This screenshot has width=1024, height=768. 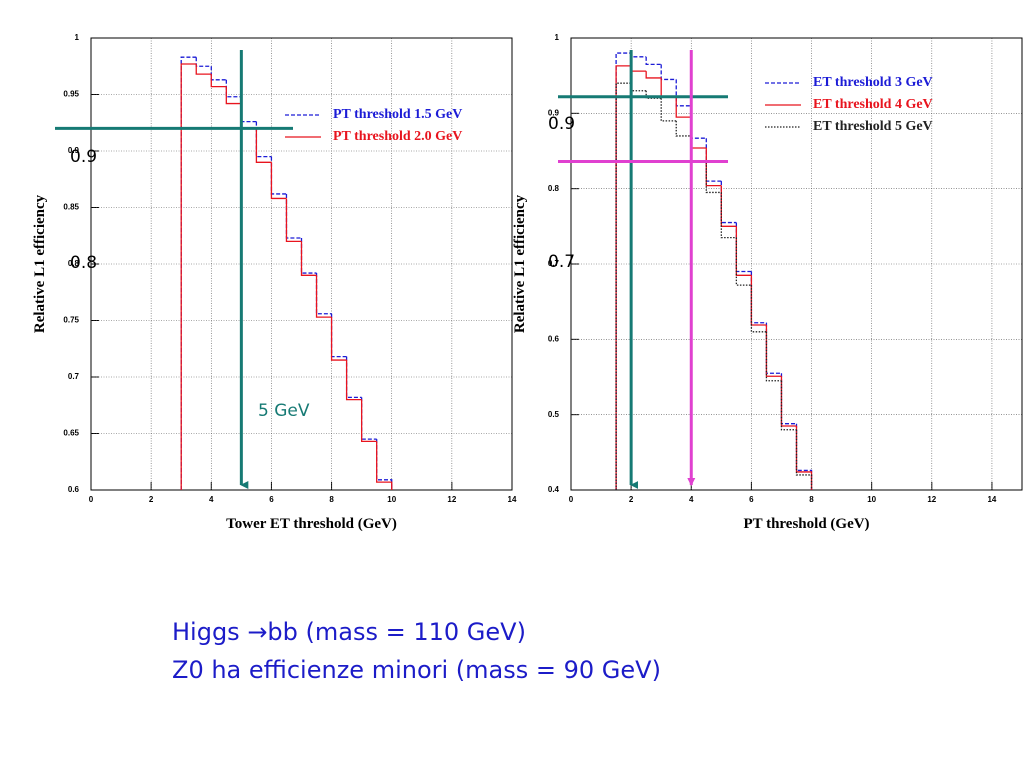 What do you see at coordinates (554, 489) in the screenshot?
I see `y-tick-label: 0.4` at bounding box center [554, 489].